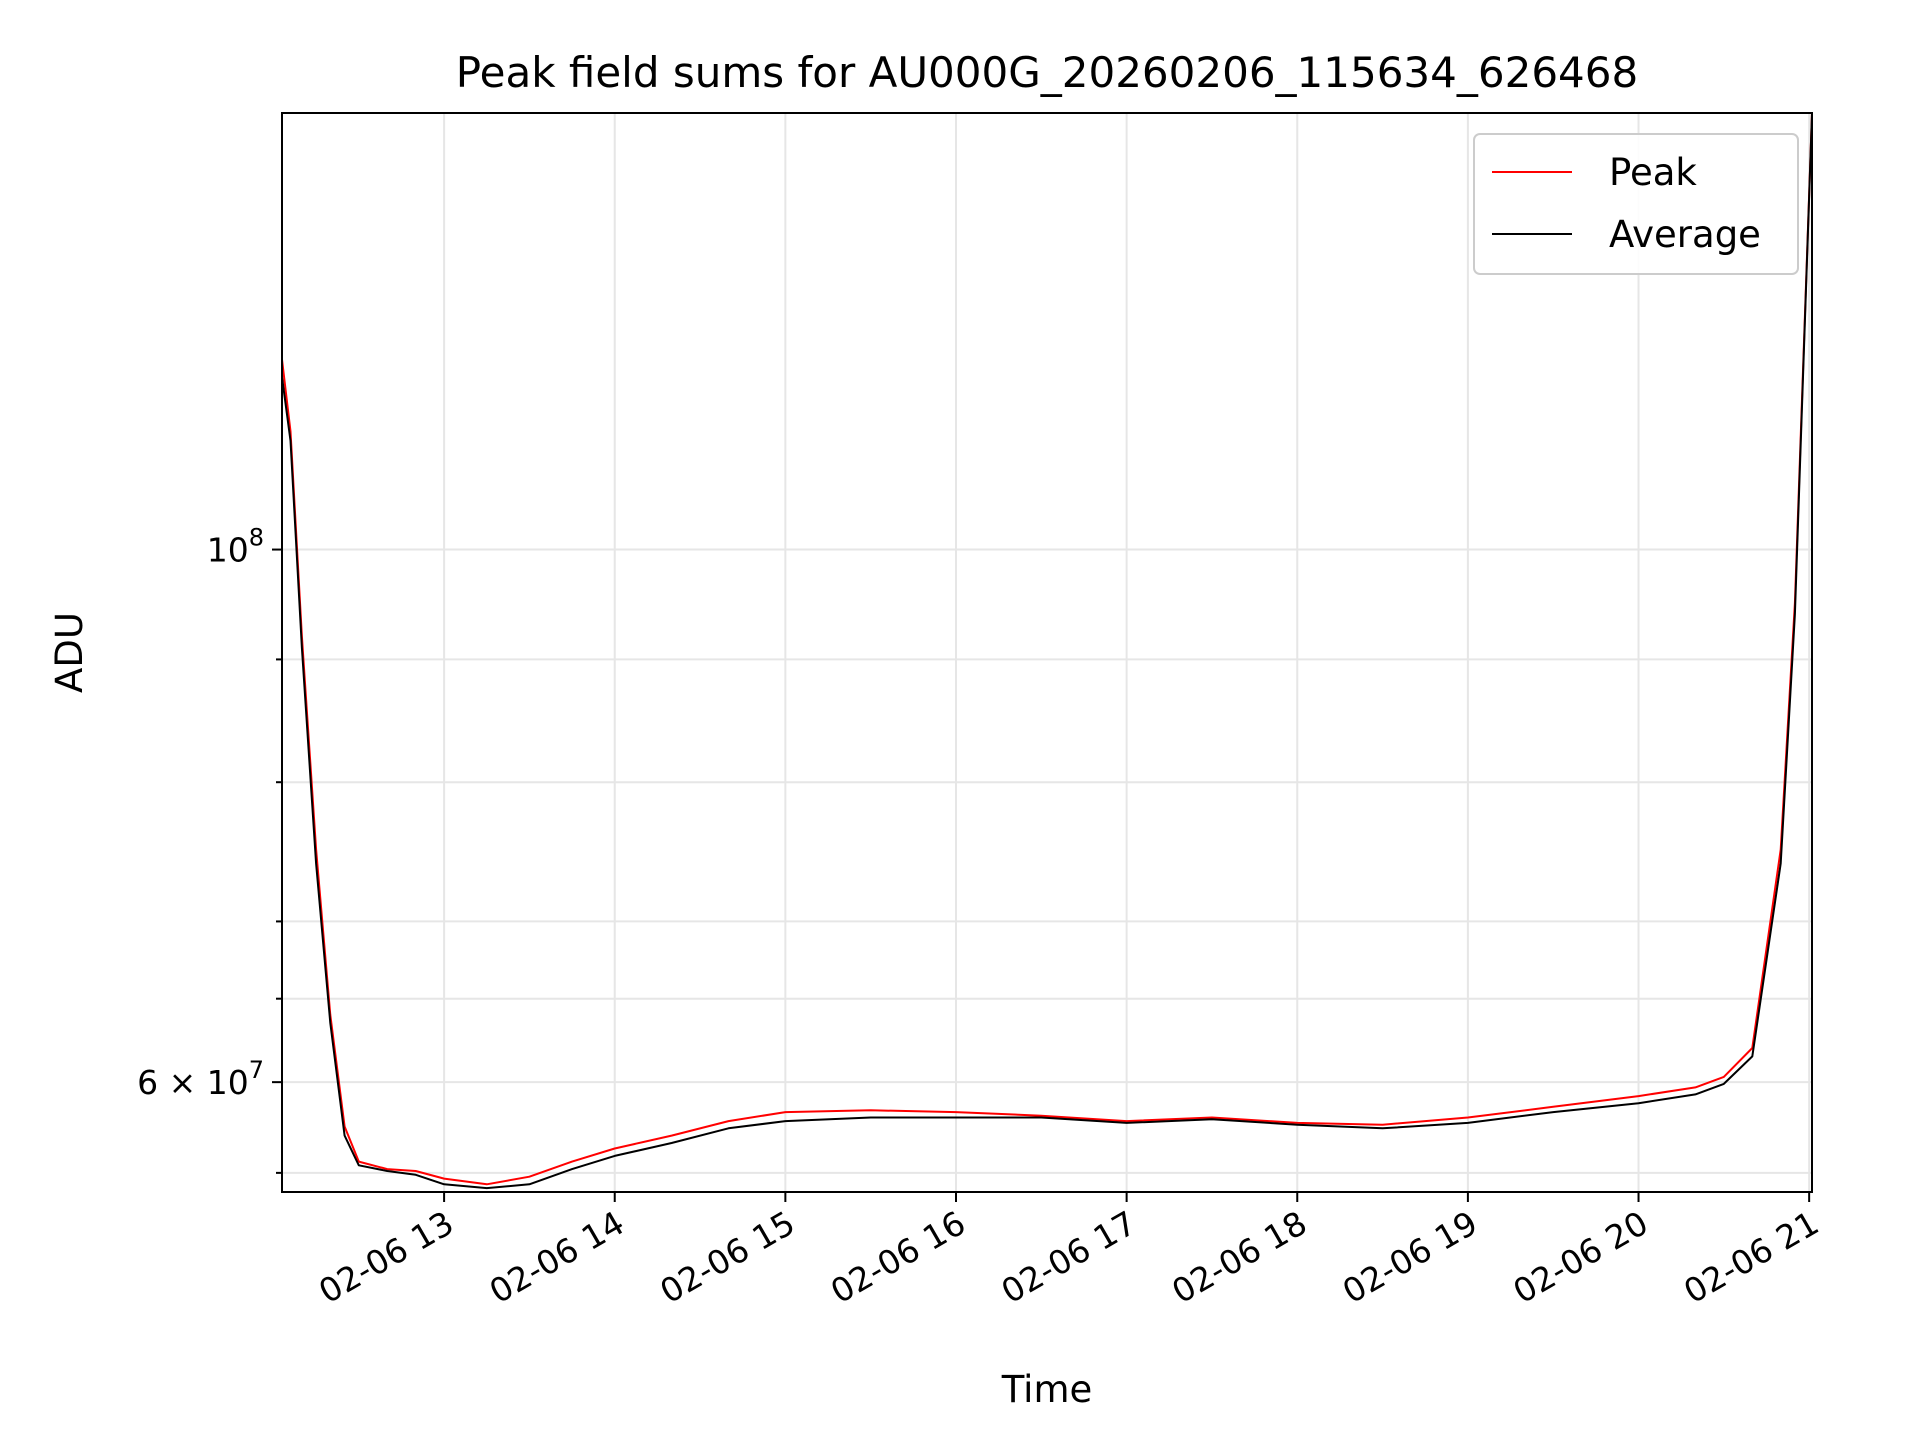 Image resolution: width=1920 pixels, height=1440 pixels. What do you see at coordinates (1685, 234) in the screenshot?
I see `legend-label-average: Average` at bounding box center [1685, 234].